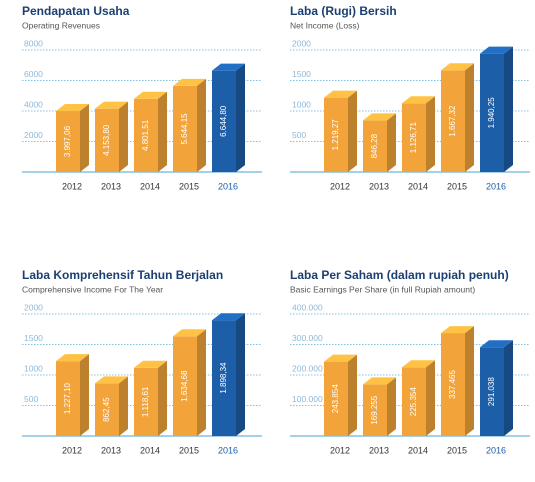  I want to click on value-label: 1.940,25, so click(491, 113).